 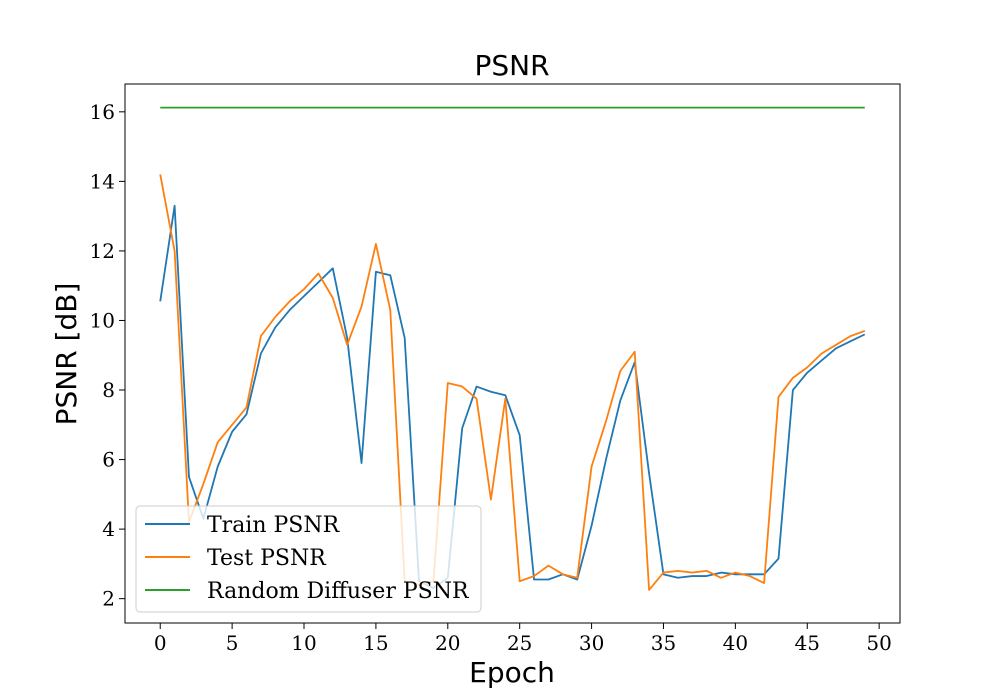 What do you see at coordinates (519, 643) in the screenshot?
I see `x-tick-label: 25` at bounding box center [519, 643].